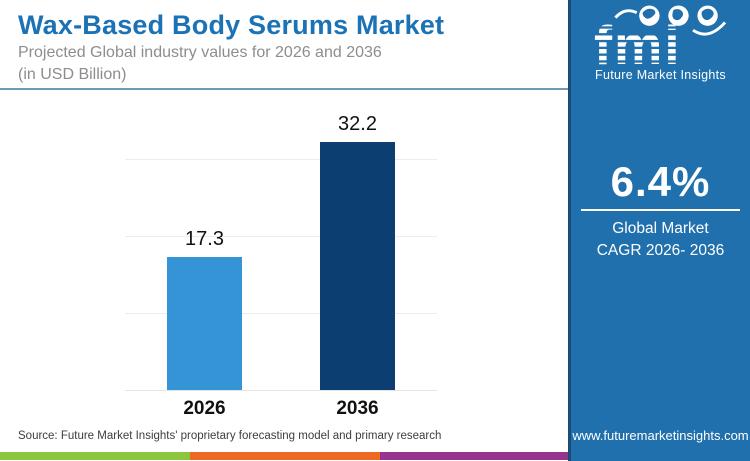  Describe the element at coordinates (660, 251) in the screenshot. I see `cagr-label-line2: CAGR 2026- 2036` at that location.